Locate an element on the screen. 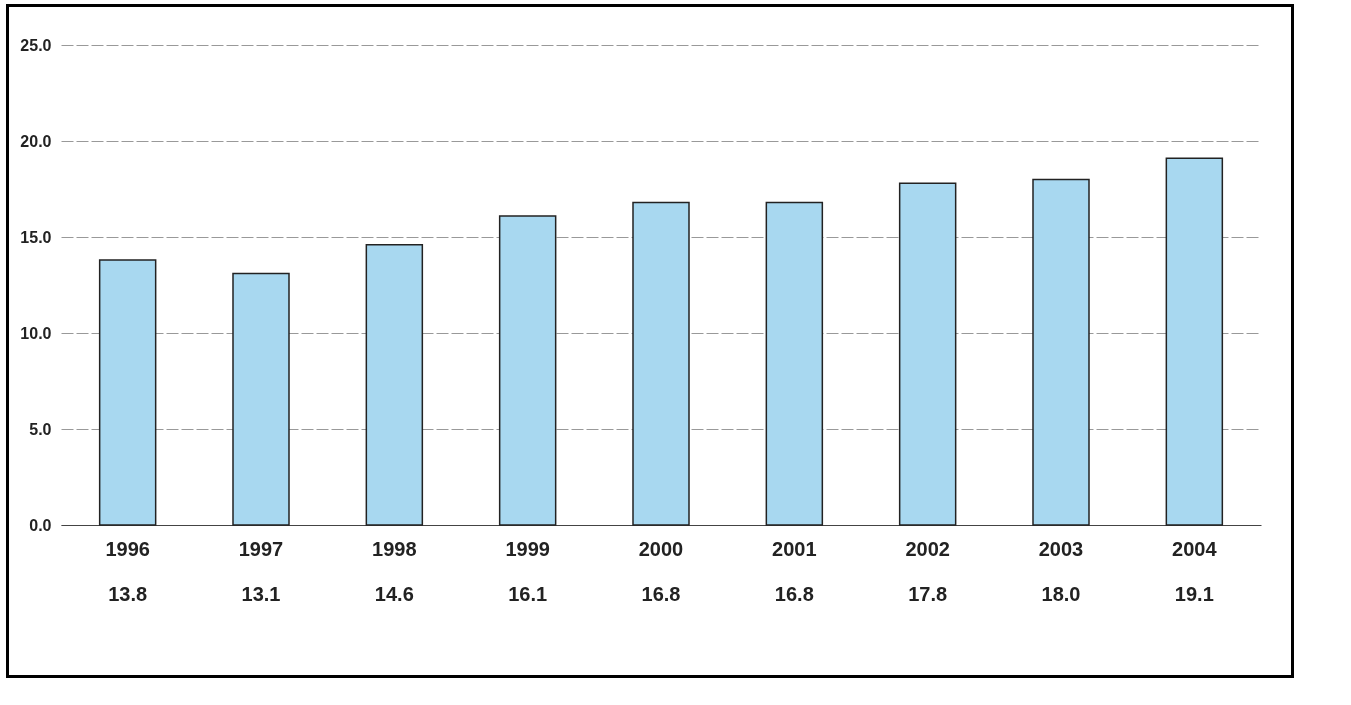  data-label: 14.6 is located at coordinates (394, 594).